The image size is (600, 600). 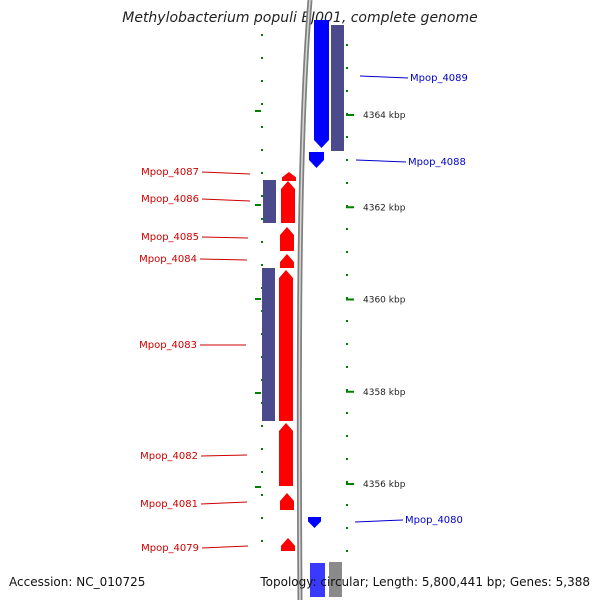 I want to click on gene-label-mpop-4086: Mpop_4086, so click(x=170, y=199).